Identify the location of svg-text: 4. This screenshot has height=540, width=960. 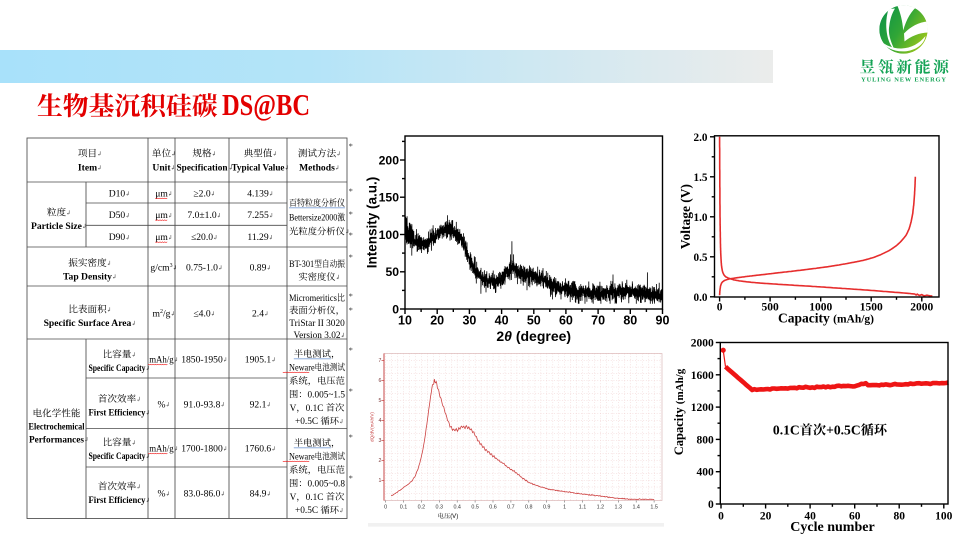
(380, 421).